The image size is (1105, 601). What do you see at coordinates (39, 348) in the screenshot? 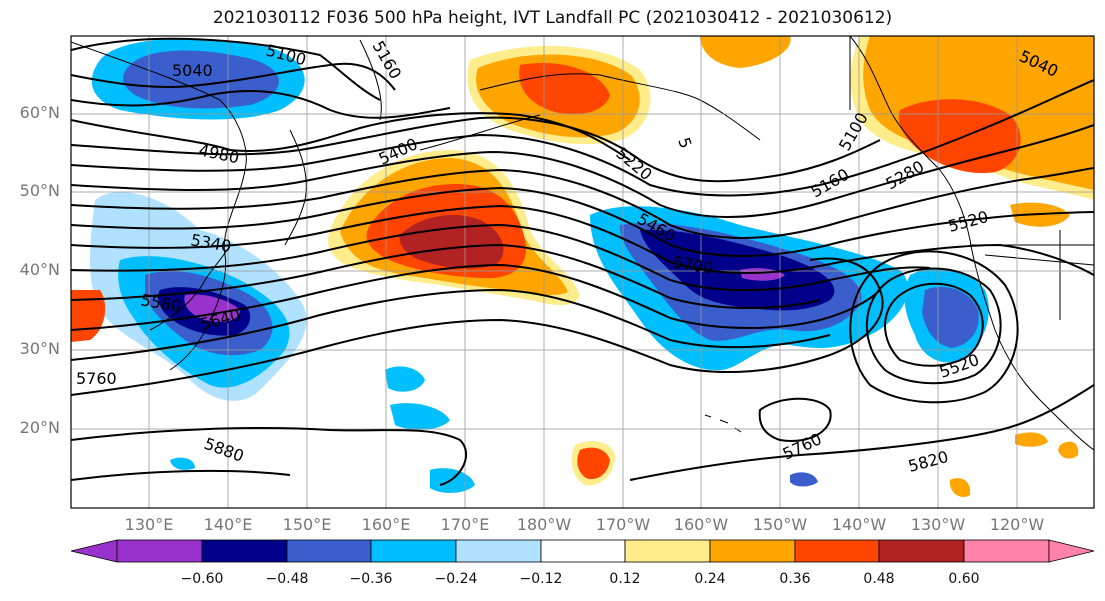
I see `lat-label: 30°N` at bounding box center [39, 348].